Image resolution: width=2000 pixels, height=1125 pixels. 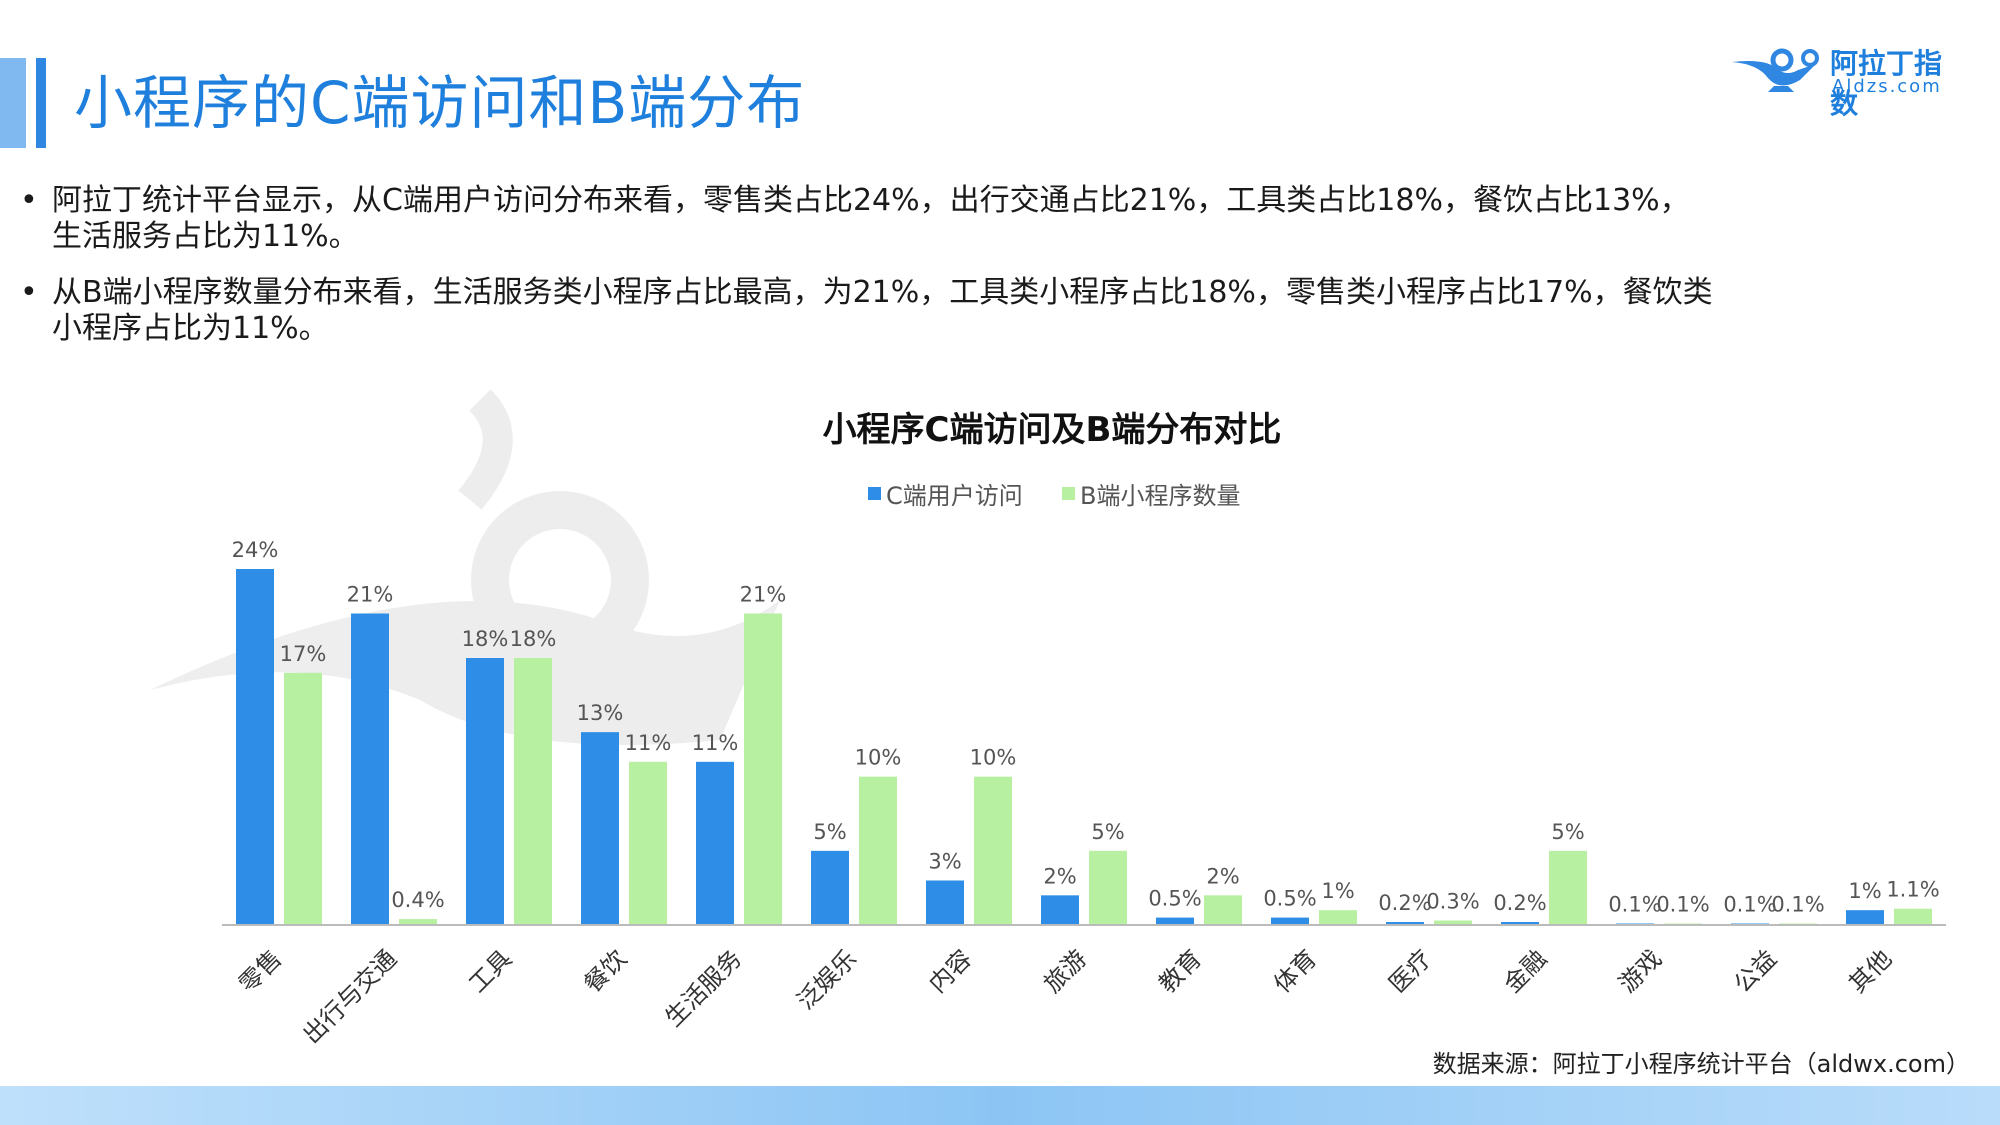 I want to click on legend-label: B端小程序数量, so click(x=1160, y=496).